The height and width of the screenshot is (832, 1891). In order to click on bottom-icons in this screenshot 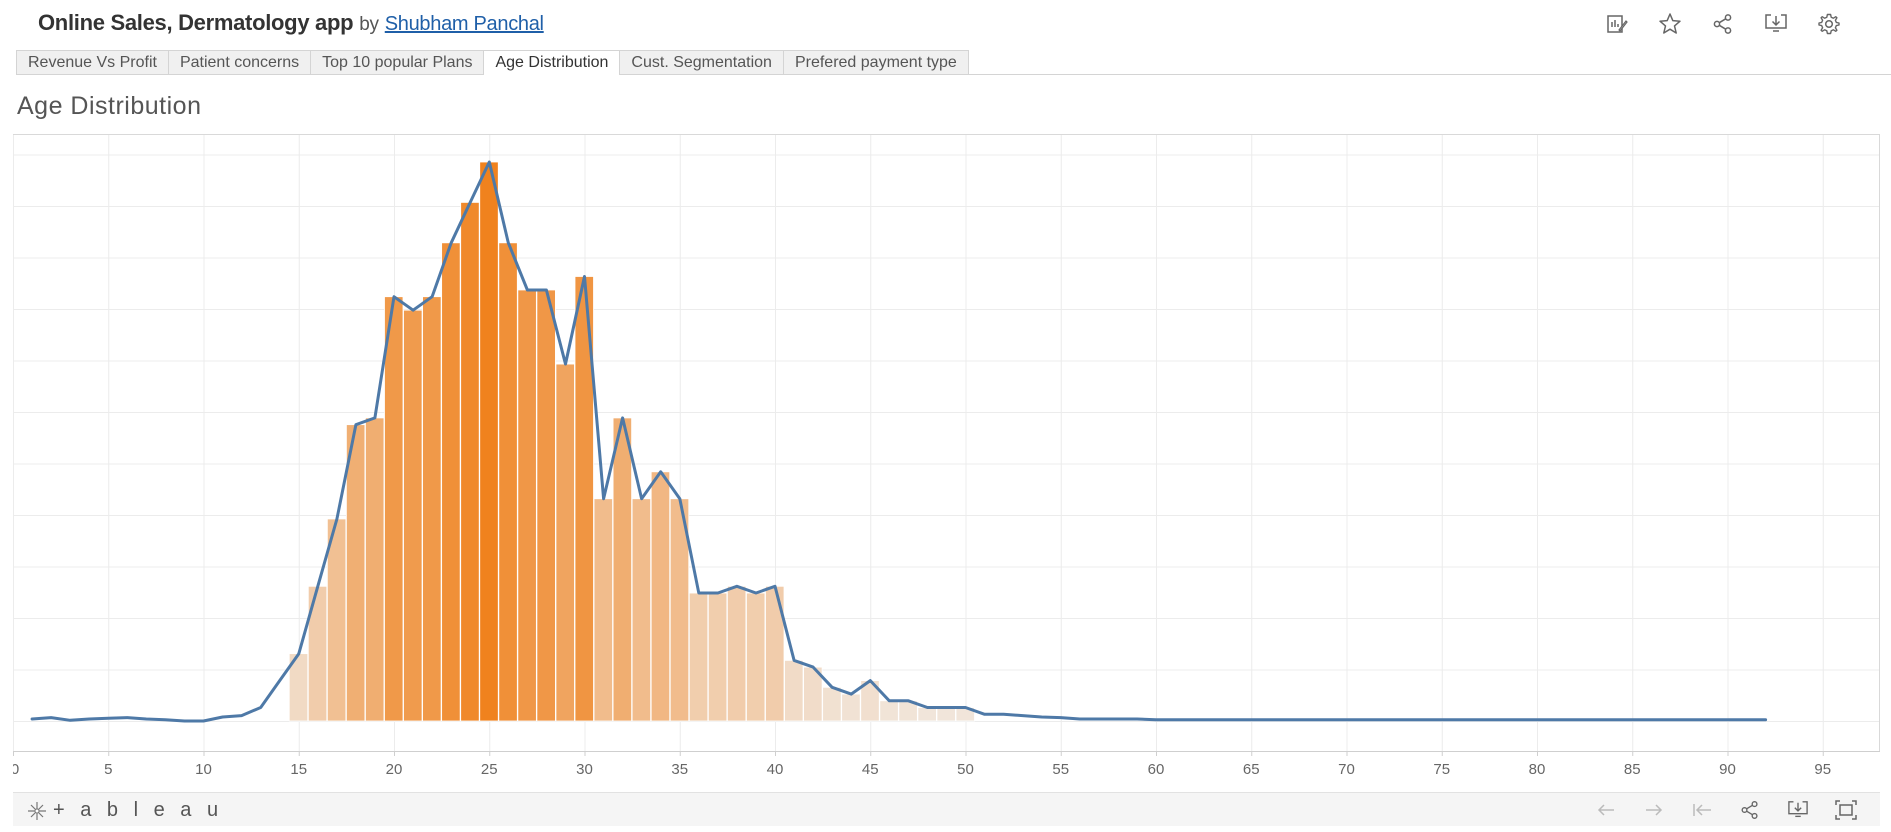, I will do `click(1726, 810)`.